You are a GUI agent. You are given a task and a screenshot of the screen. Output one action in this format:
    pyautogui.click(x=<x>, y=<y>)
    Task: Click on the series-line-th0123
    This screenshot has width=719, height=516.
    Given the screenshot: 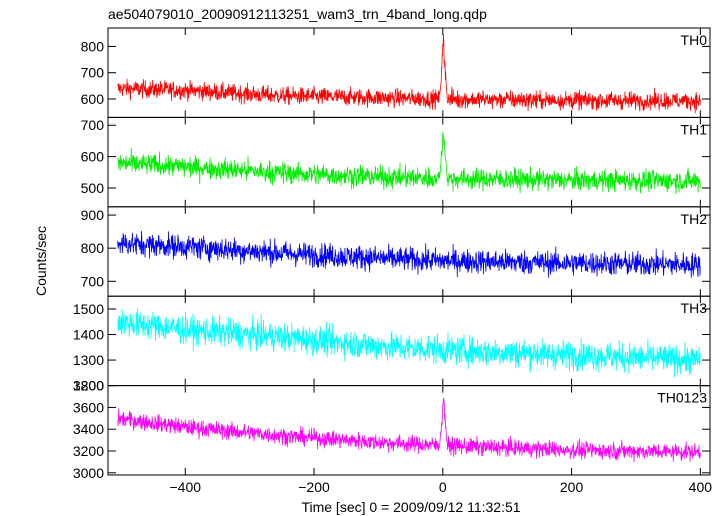 What is the action you would take?
    pyautogui.click(x=409, y=430)
    